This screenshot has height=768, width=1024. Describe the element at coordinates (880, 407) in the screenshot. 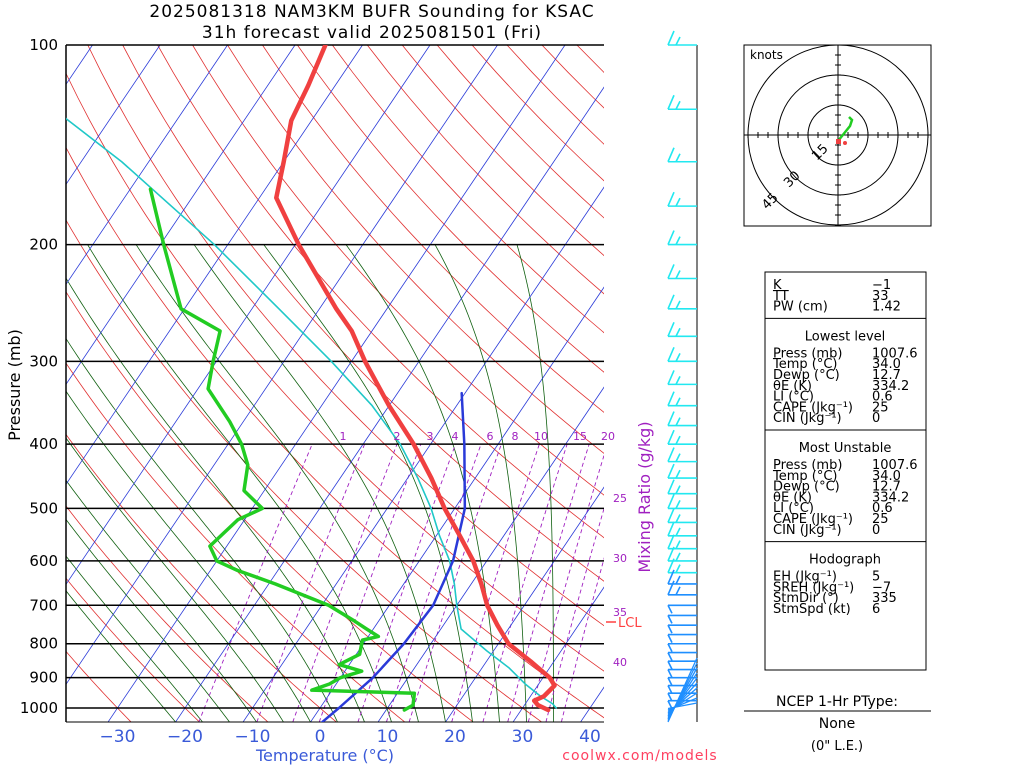

I see `lowest-level-row-5-value: 25` at that location.